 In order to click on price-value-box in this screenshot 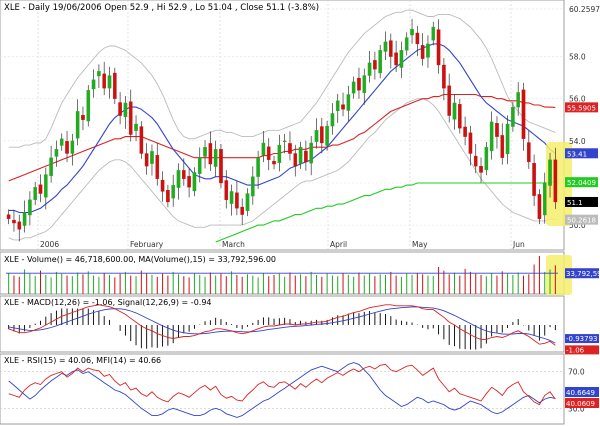, I will do `click(581, 182)`.